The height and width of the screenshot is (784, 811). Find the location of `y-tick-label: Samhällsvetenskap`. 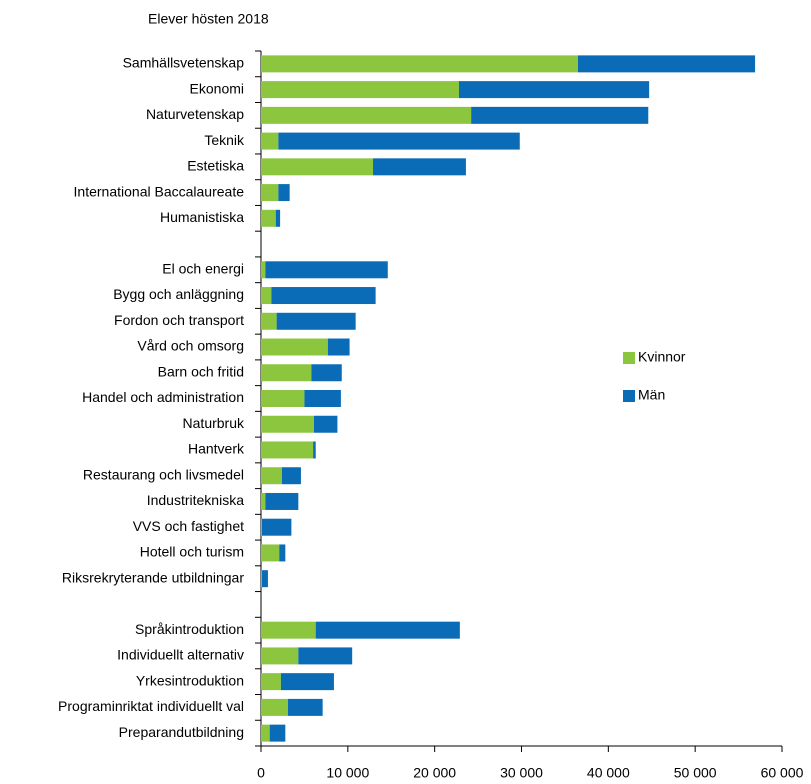

y-tick-label: Samhällsvetenskap is located at coordinates (184, 63).